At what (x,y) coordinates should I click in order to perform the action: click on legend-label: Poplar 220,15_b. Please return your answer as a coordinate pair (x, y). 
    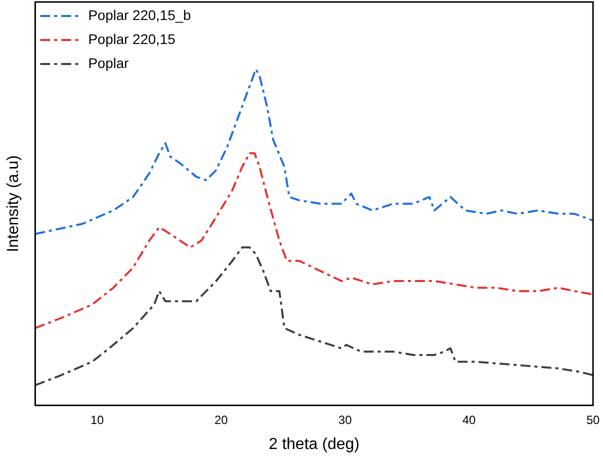
    Looking at the image, I should click on (140, 14).